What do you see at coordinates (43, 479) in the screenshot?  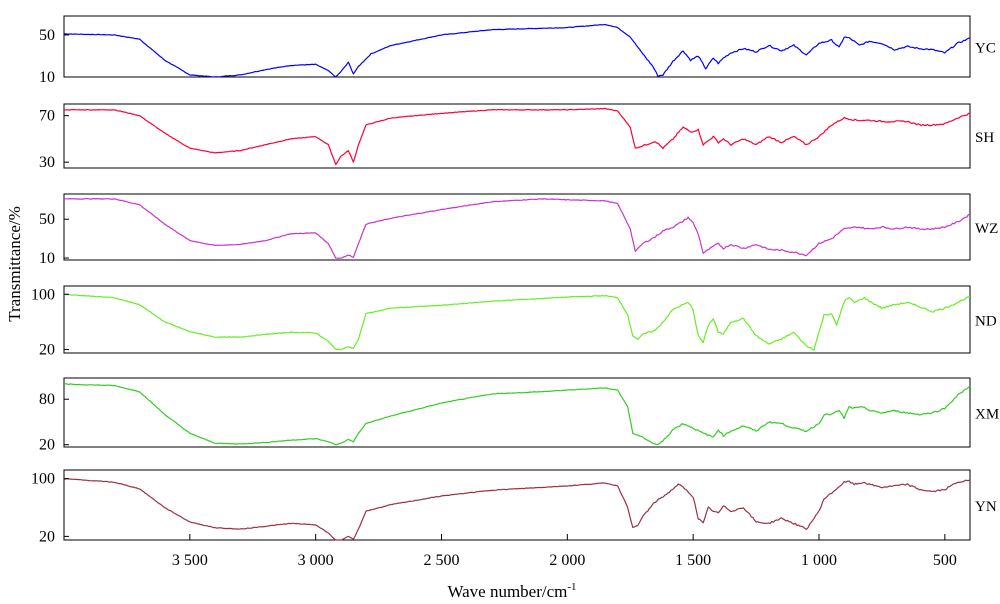 I see `y-tick-label-yn: 100` at bounding box center [43, 479].